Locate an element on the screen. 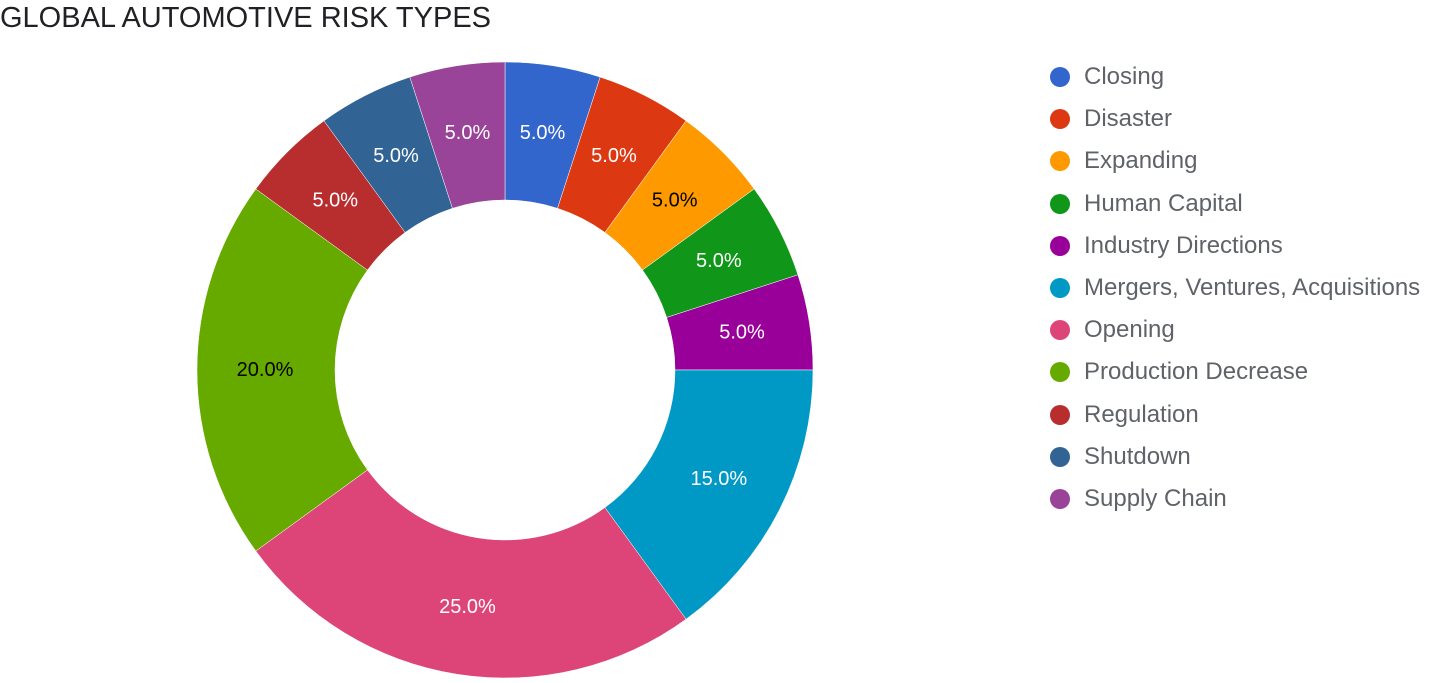 The width and height of the screenshot is (1456, 683). legend-item-human-capital: Human Capital is located at coordinates (1235, 204).